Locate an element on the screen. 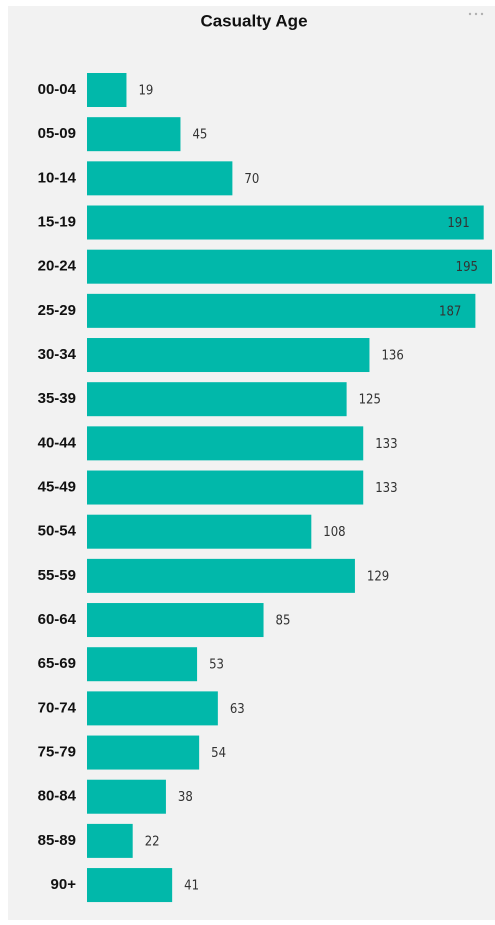 The width and height of the screenshot is (495, 925). data-label: 125 is located at coordinates (370, 400).